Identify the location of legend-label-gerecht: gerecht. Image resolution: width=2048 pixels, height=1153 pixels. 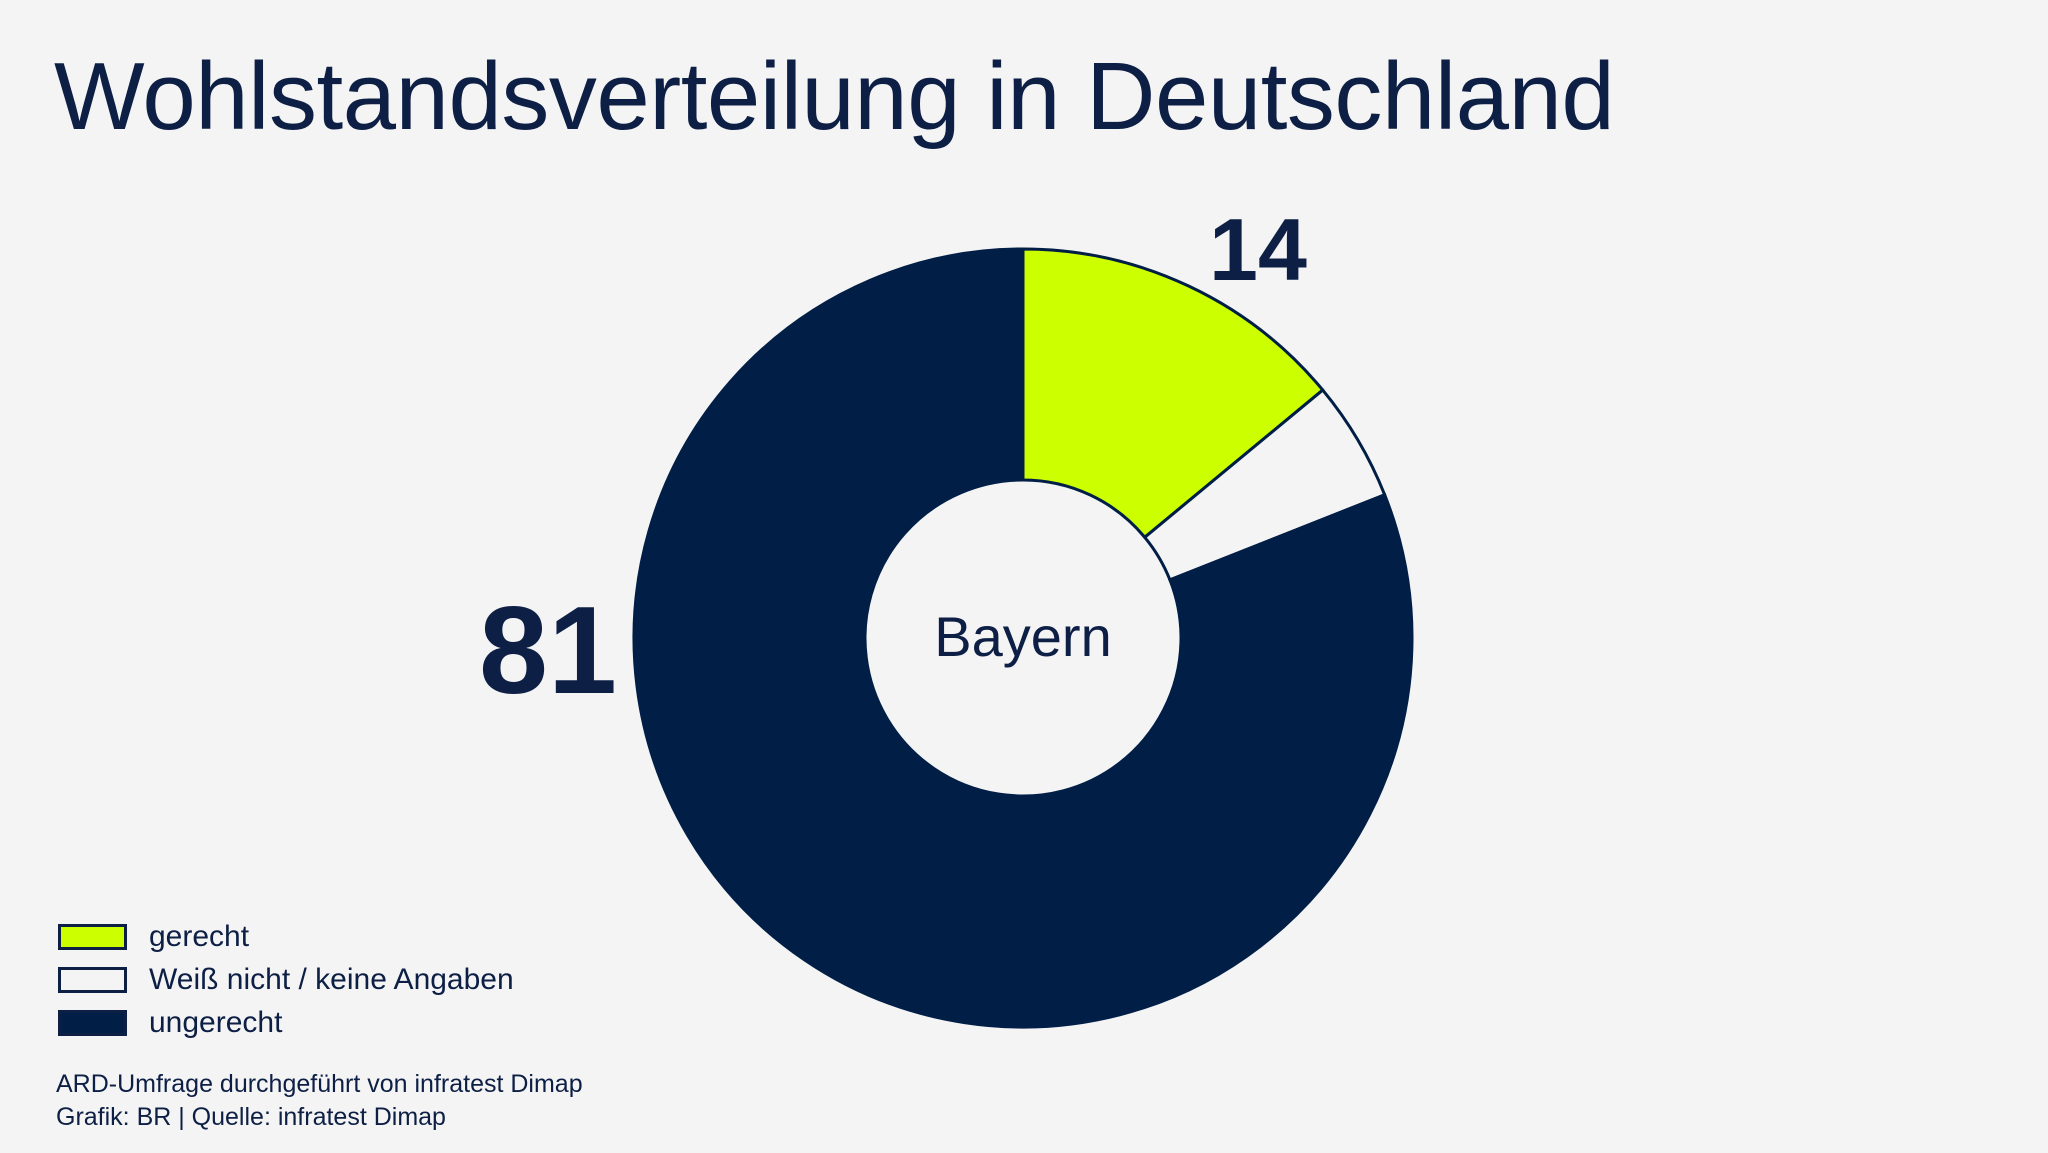
(199, 936).